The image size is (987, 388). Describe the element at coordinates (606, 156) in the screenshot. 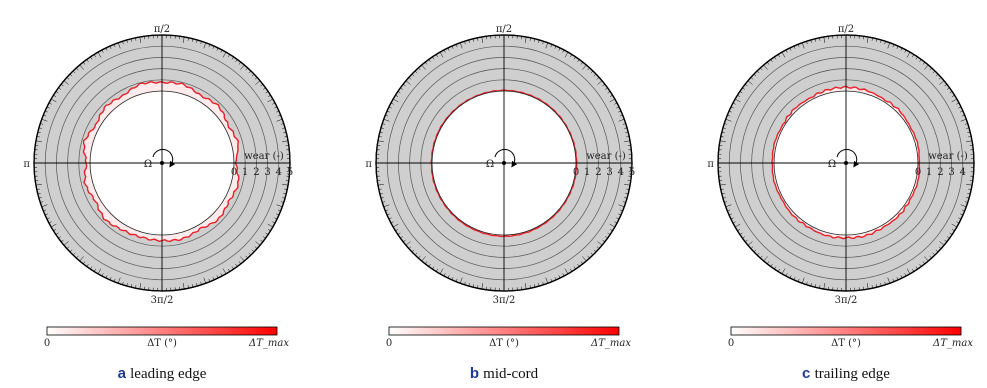

I see `radial-axis-label: wear (-)` at that location.